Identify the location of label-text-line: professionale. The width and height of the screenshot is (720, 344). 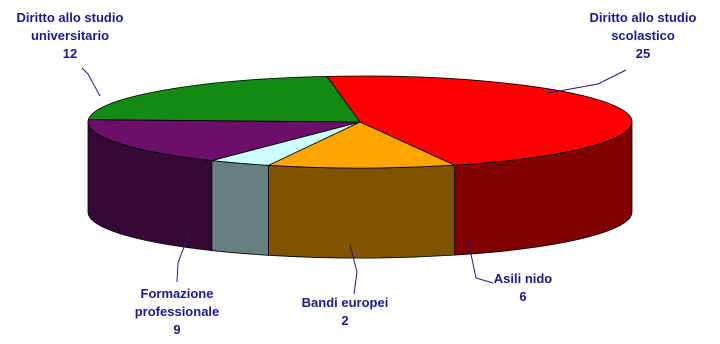
(177, 311).